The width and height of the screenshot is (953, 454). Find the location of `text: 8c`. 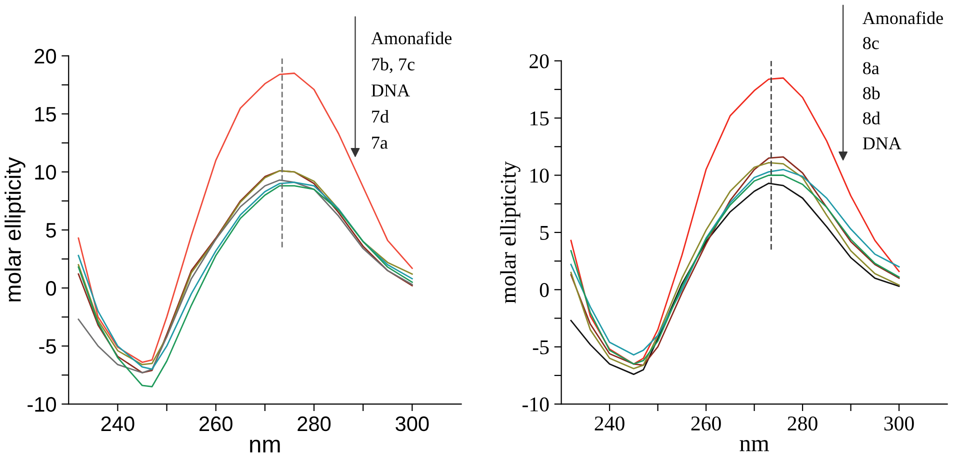

text: 8c is located at coordinates (871, 43).